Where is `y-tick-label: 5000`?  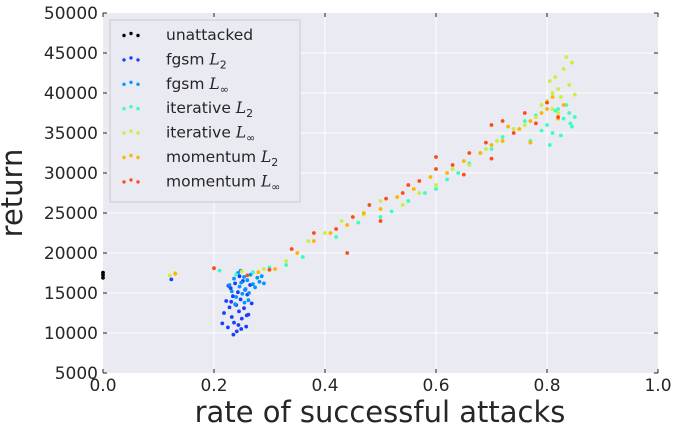
y-tick-label: 5000 is located at coordinates (76, 374).